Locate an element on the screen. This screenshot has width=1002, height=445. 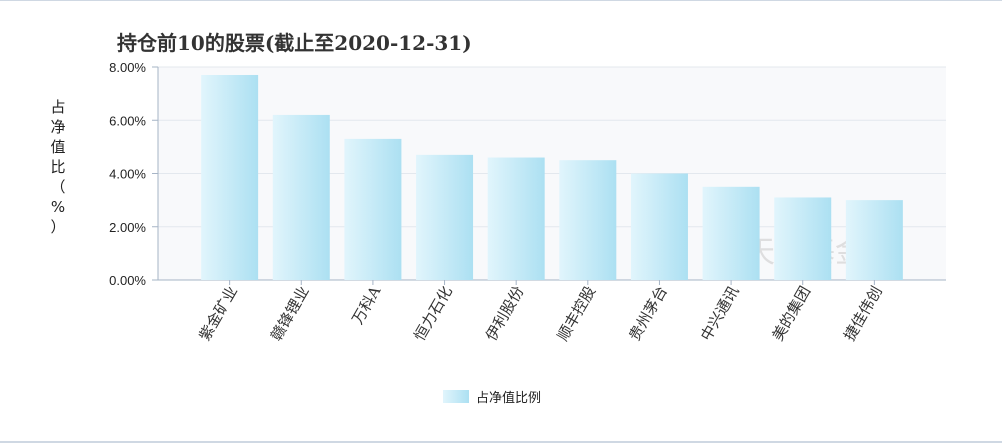
legend: 占净值比例 is located at coordinates (492, 398).